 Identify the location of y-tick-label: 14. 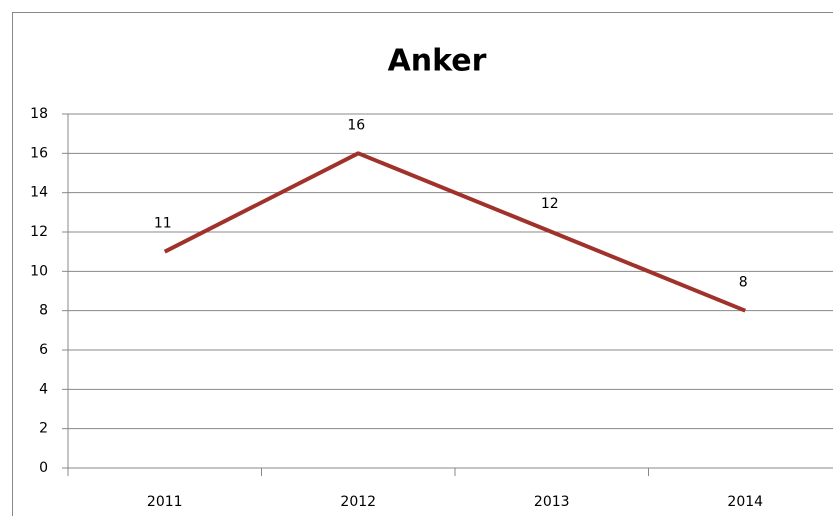
(39, 193).